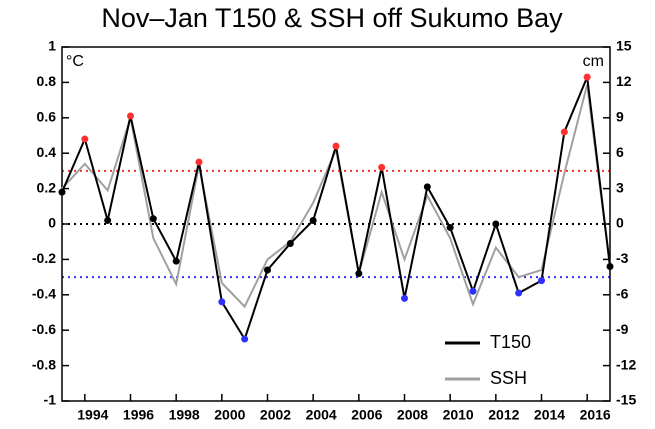  What do you see at coordinates (47, 152) in the screenshot?
I see `y-tick-label: 0.4` at bounding box center [47, 152].